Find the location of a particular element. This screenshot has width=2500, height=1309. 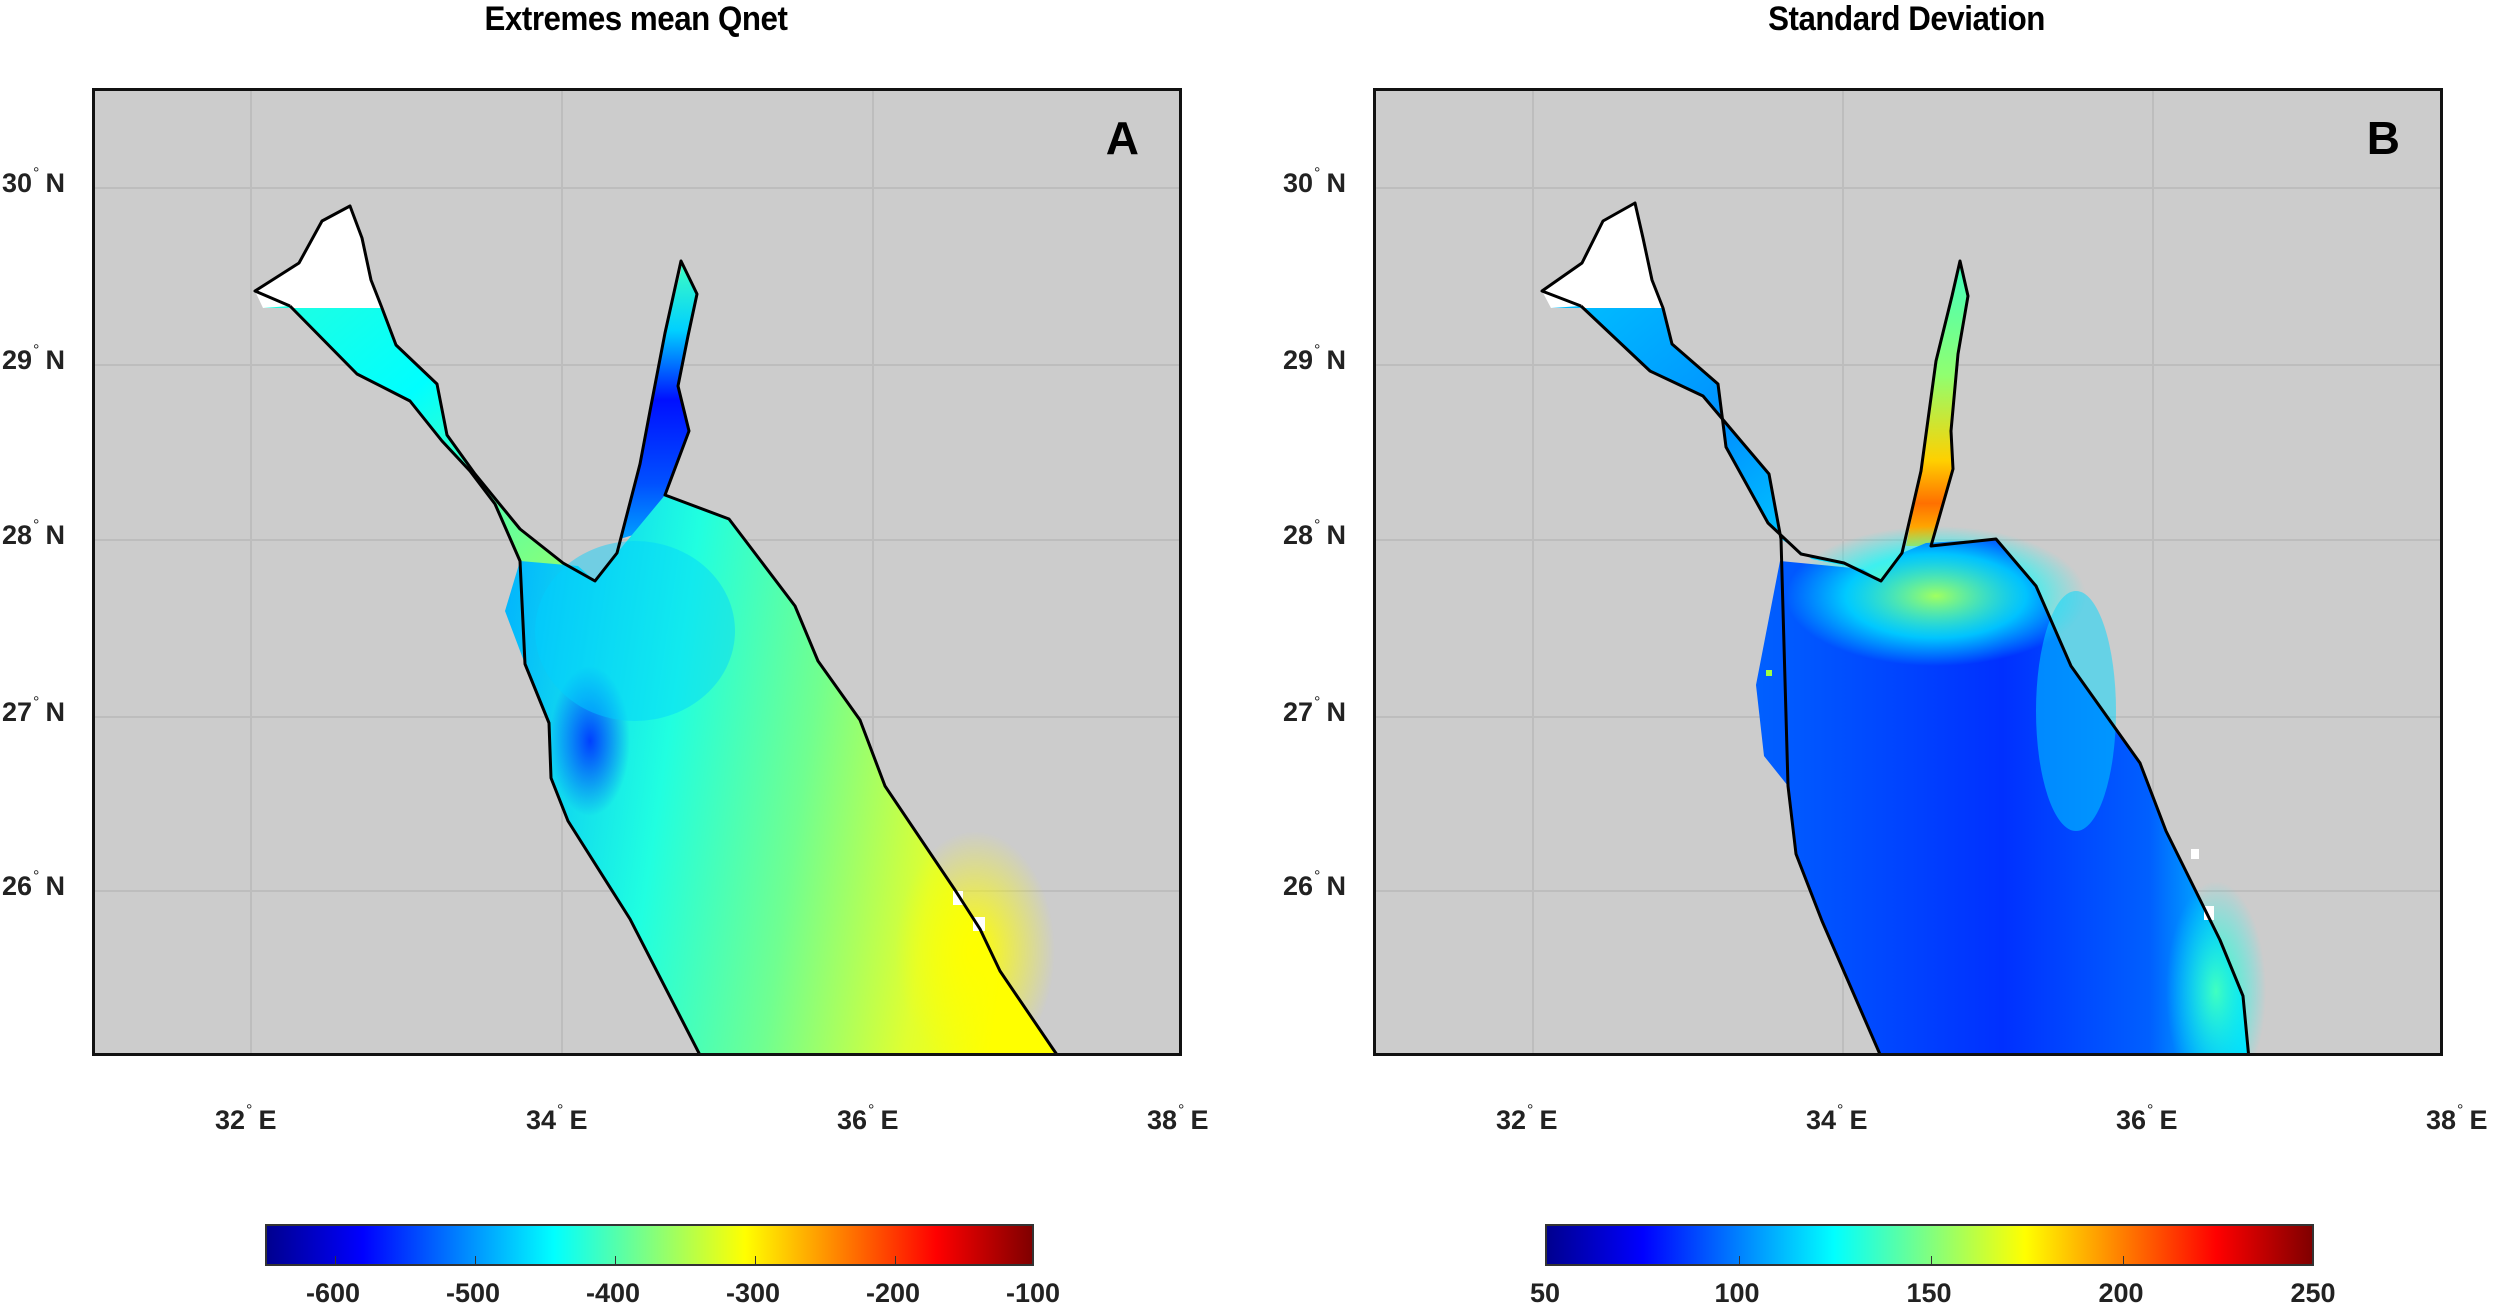

gulf-of-aqaba is located at coordinates (1937, 403).